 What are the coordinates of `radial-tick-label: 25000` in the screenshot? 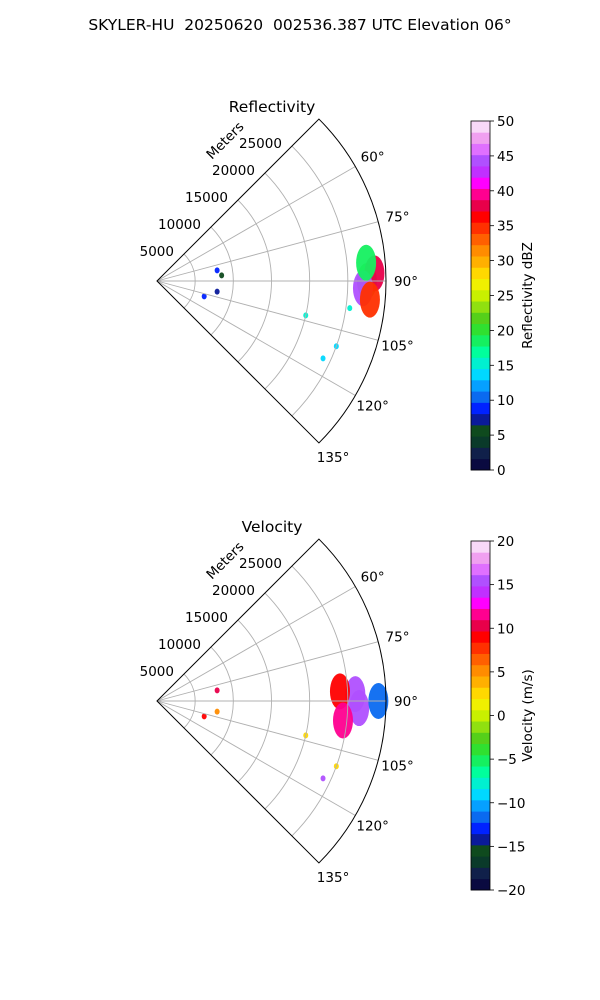 It's located at (260, 564).